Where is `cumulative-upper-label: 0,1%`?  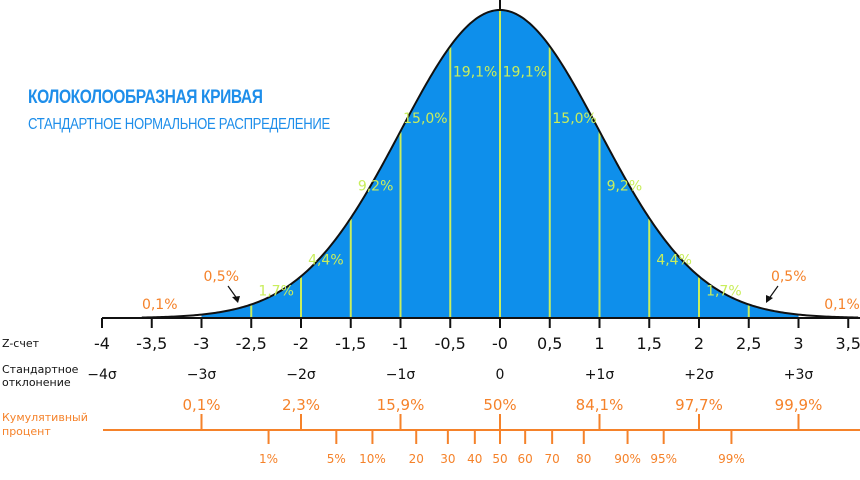
cumulative-upper-label: 0,1% is located at coordinates (201, 405).